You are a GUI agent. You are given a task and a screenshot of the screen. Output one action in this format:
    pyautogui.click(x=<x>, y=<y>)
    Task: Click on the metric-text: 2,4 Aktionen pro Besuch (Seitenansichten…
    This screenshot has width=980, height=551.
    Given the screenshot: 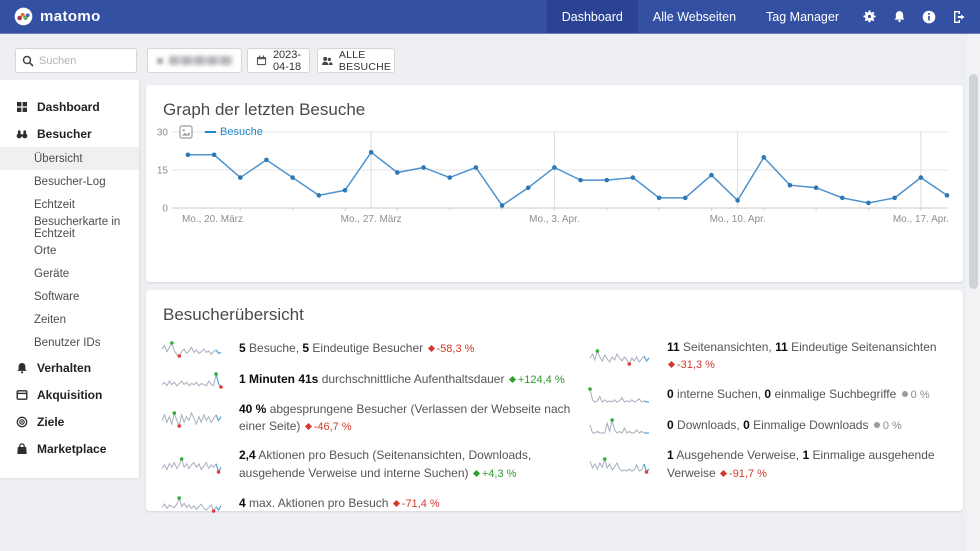 What is the action you would take?
    pyautogui.click(x=385, y=464)
    